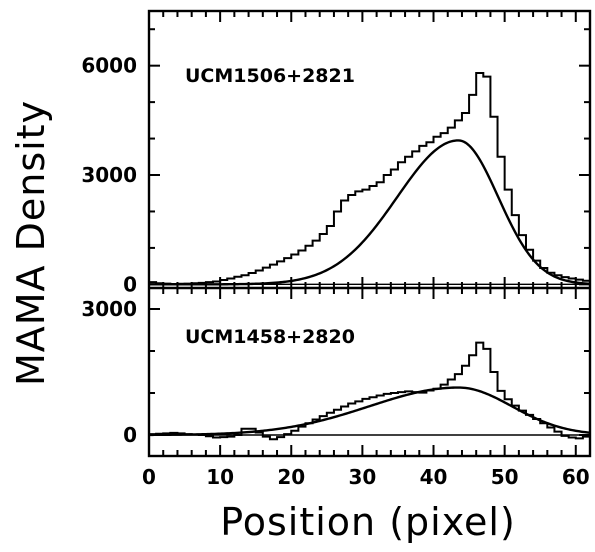 The width and height of the screenshot is (595, 552). I want to click on x-tick-label: 50, so click(505, 477).